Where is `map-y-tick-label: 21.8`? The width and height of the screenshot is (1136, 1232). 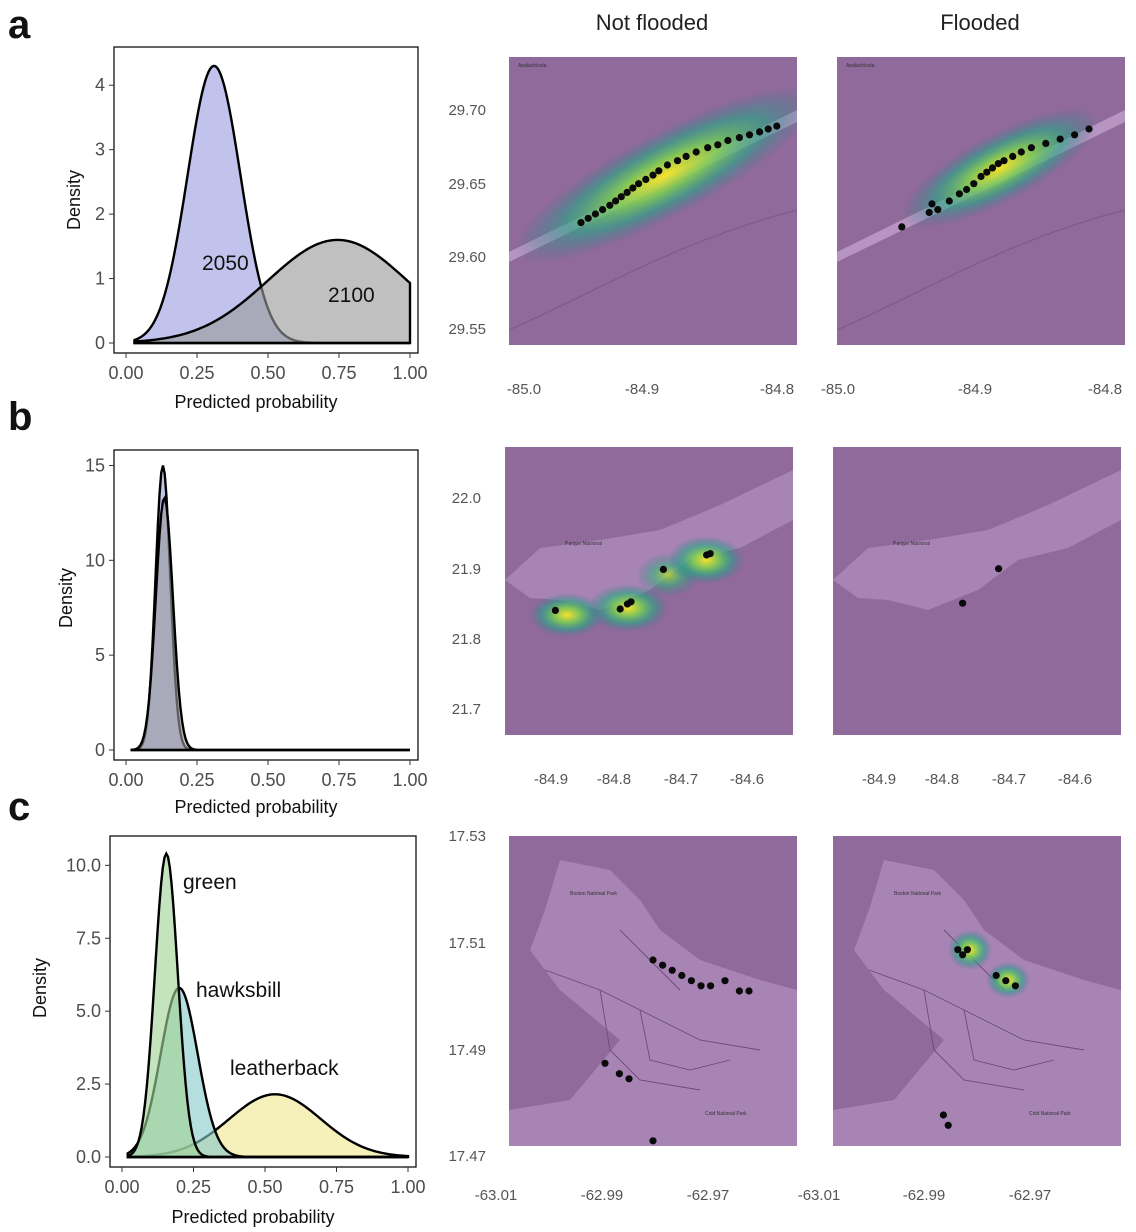 map-y-tick-label: 21.8 is located at coordinates (466, 639).